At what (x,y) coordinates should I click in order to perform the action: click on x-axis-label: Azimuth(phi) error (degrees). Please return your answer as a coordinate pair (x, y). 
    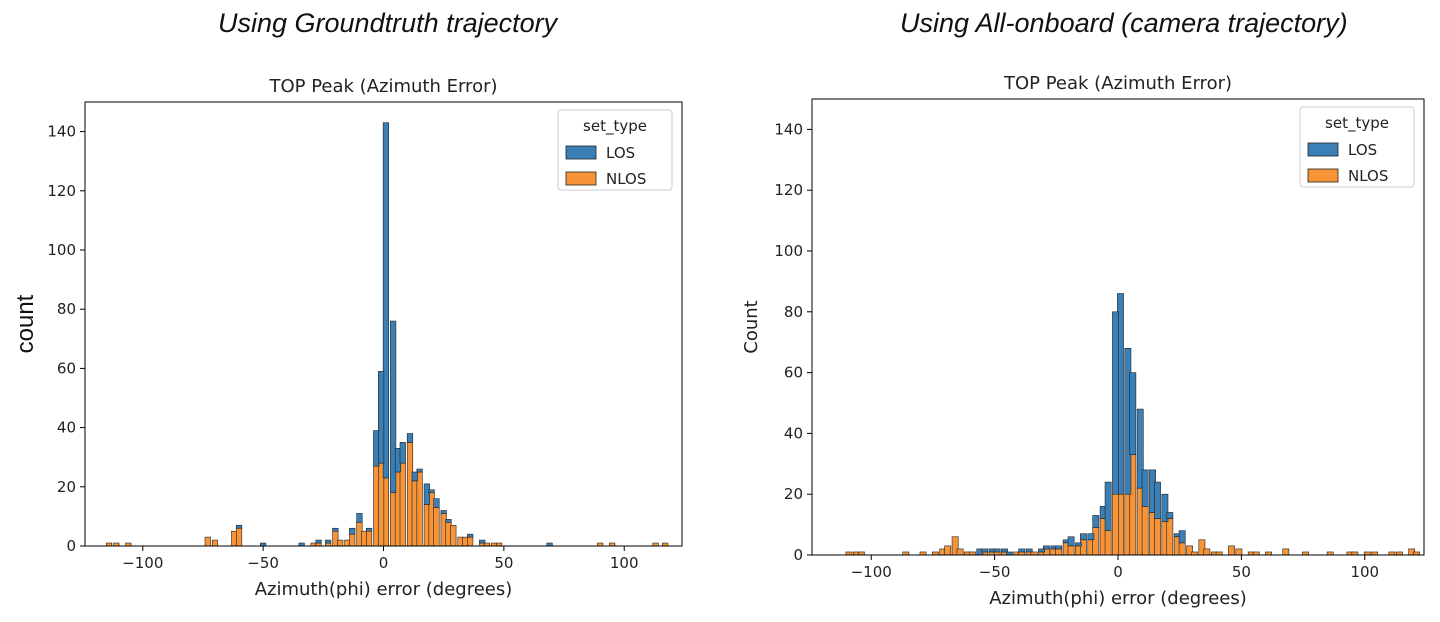
    Looking at the image, I should click on (1118, 598).